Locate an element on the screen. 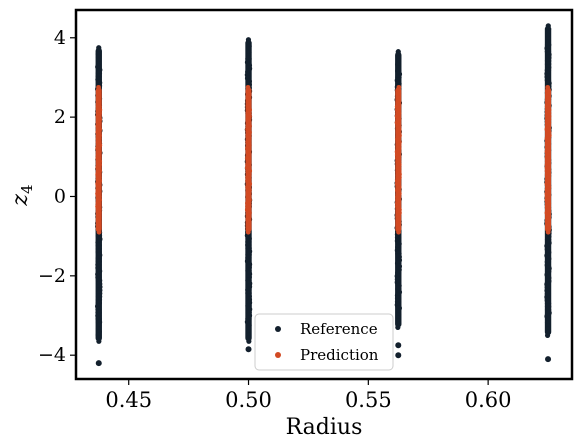 The height and width of the screenshot is (448, 581). y-tick-label: 0 is located at coordinates (60, 196).